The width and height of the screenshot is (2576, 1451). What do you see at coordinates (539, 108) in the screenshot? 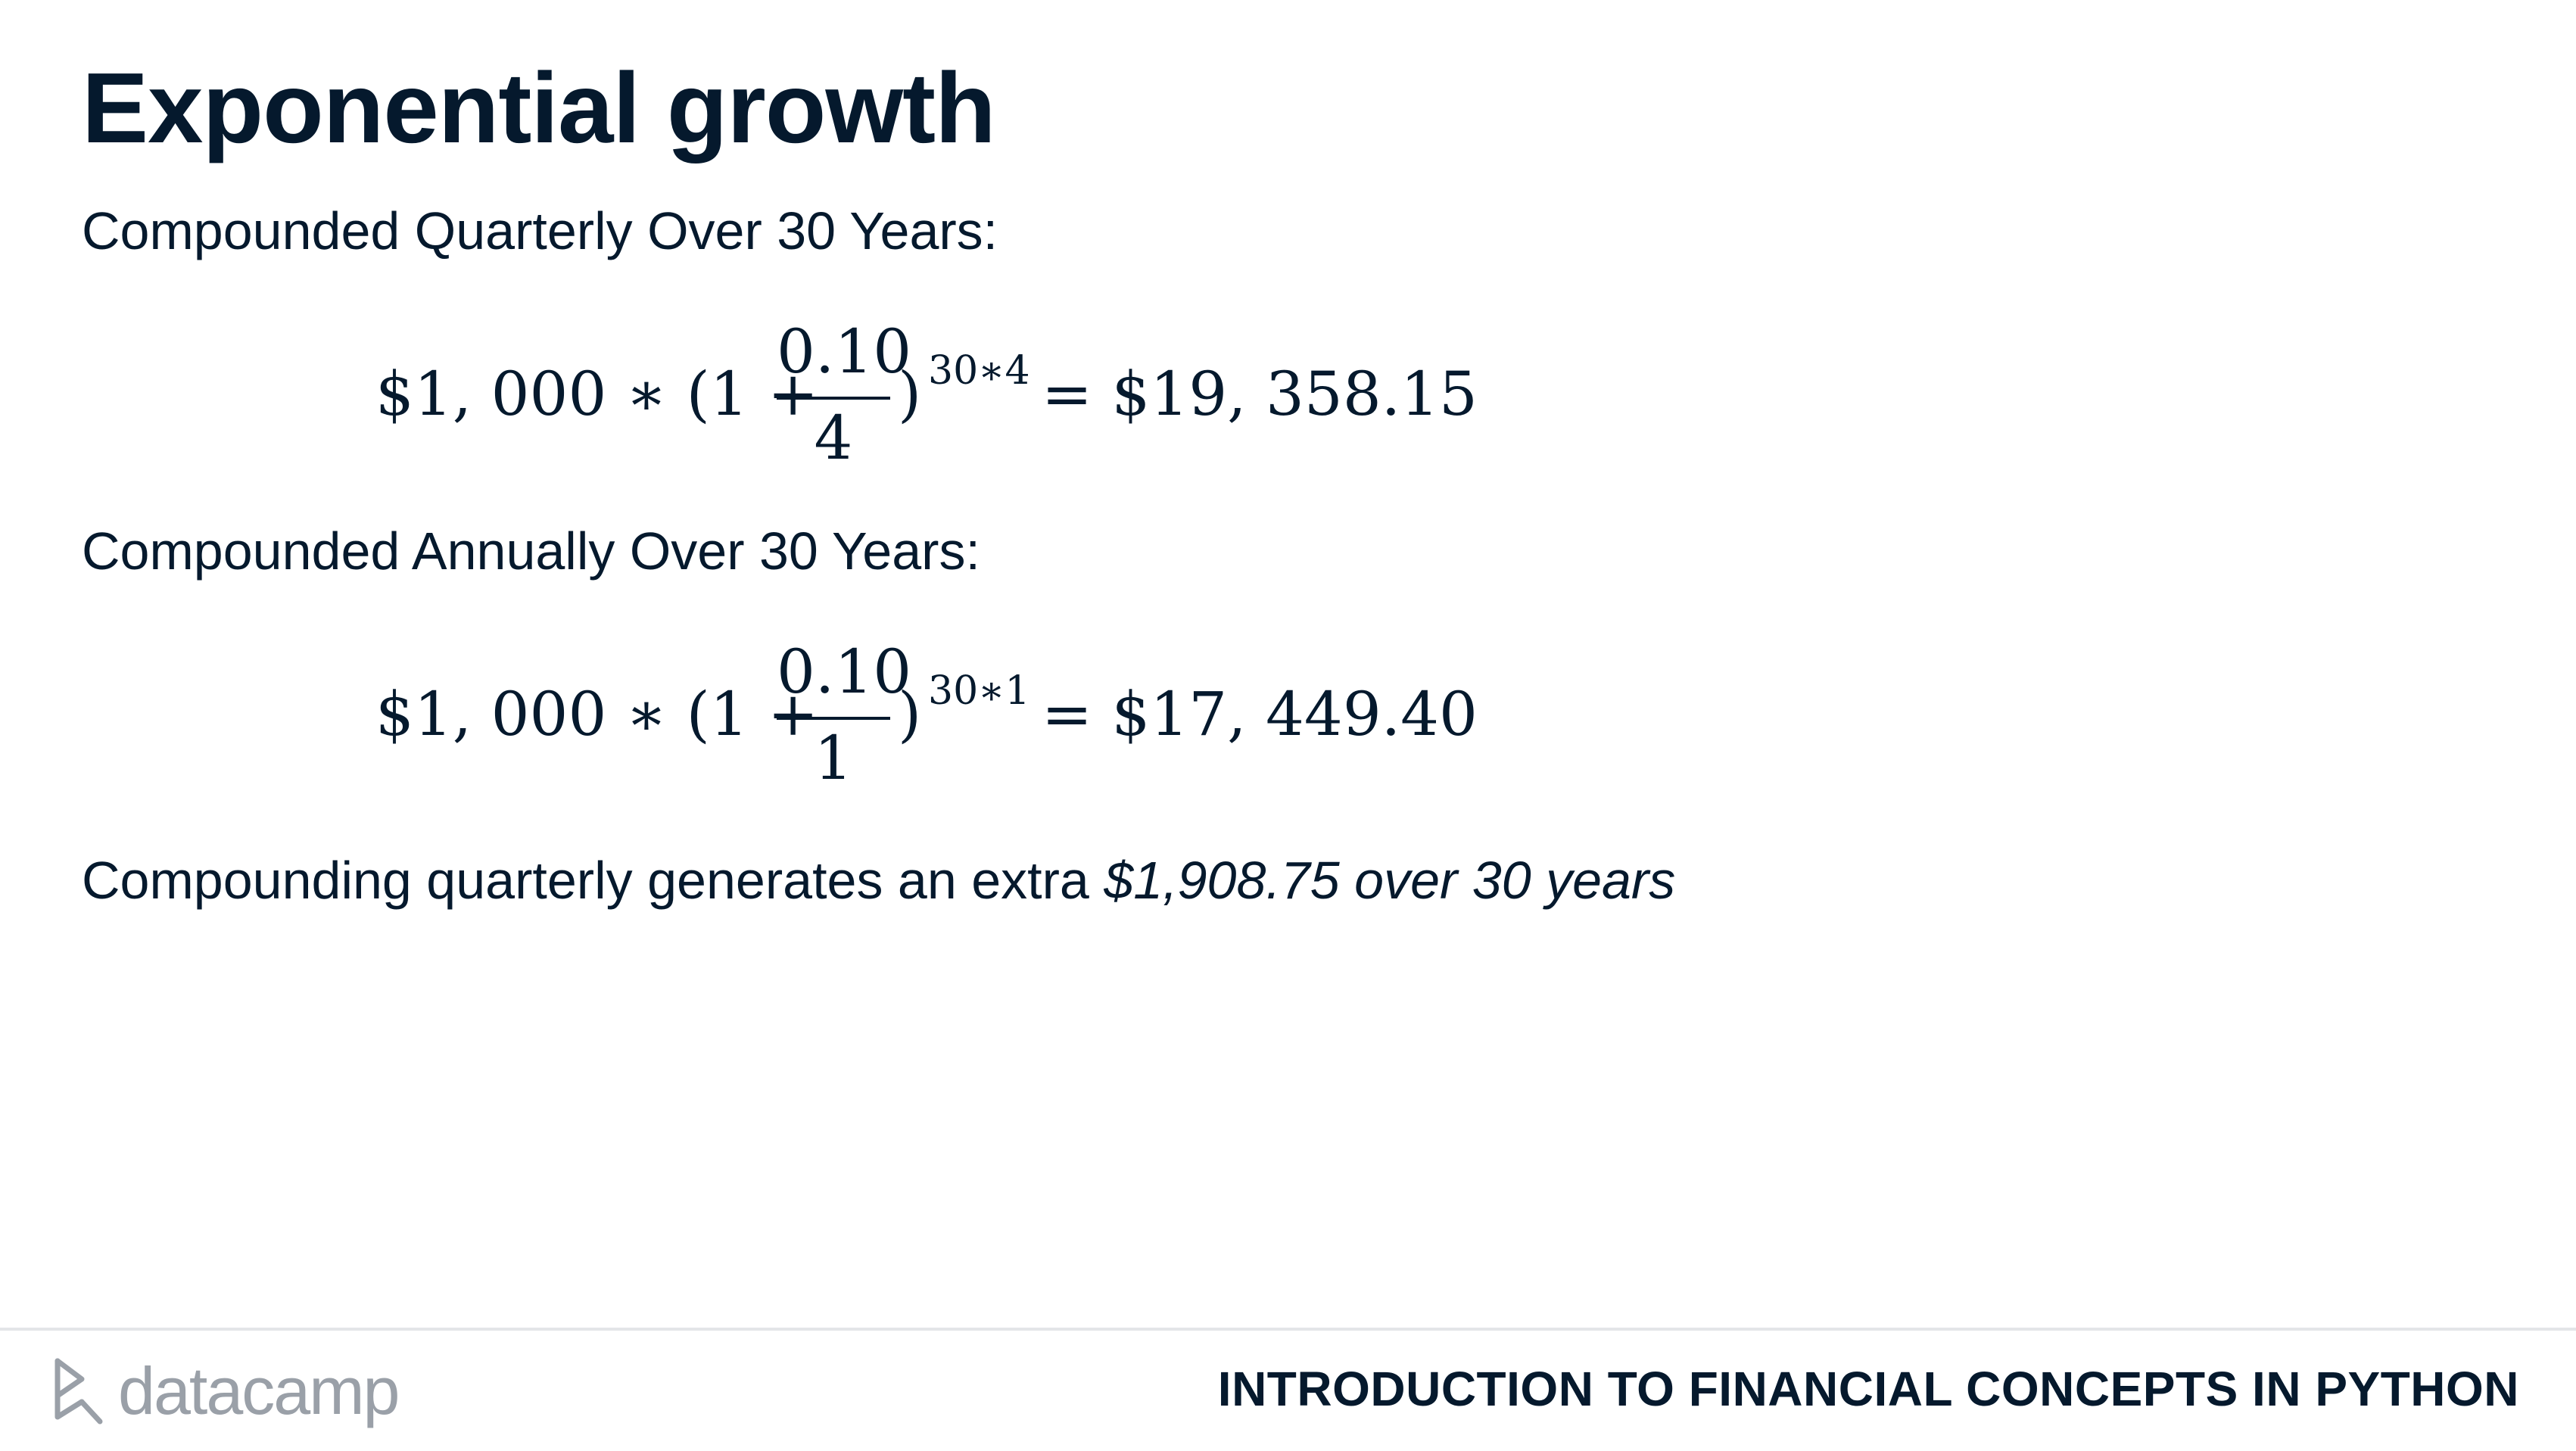
I see `slide-title: Exponential growth` at bounding box center [539, 108].